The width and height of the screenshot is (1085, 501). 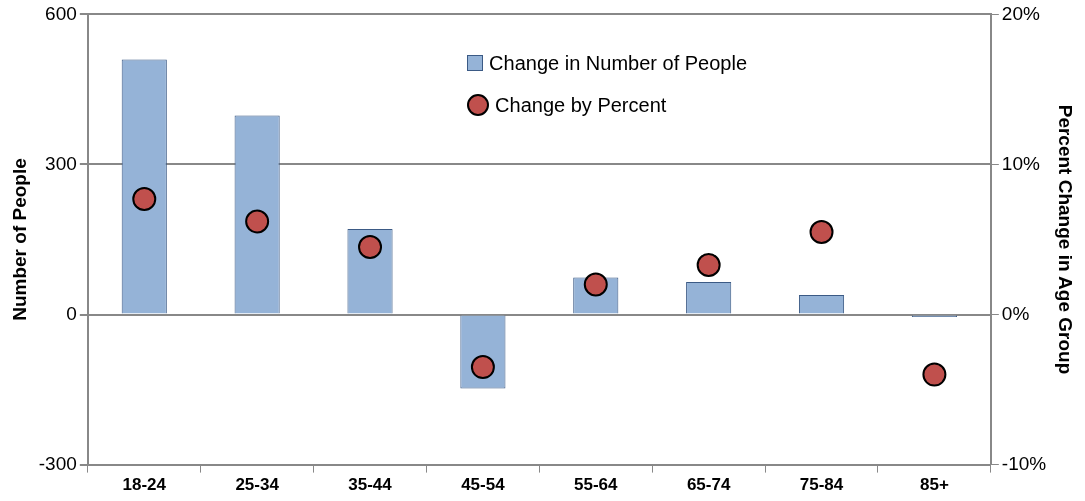 I want to click on x-tick-label: 18-24, so click(x=144, y=485).